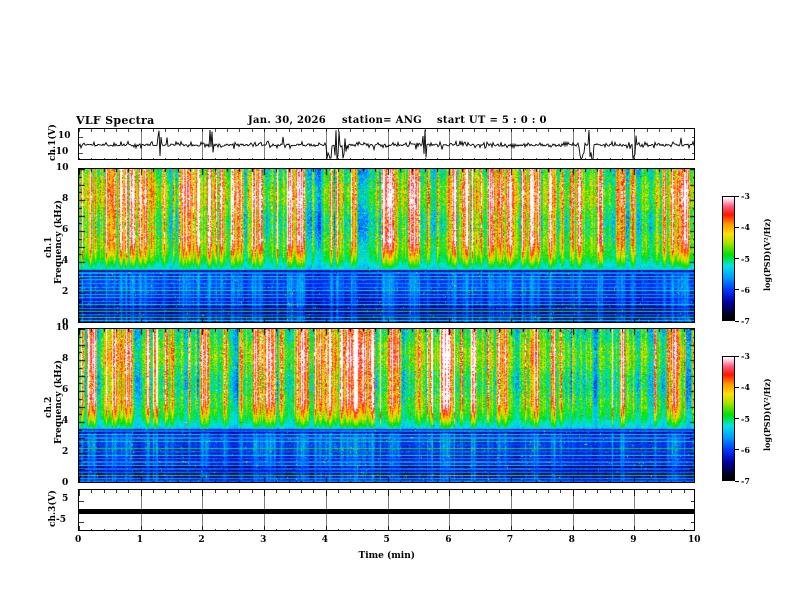 This screenshot has height=612, width=792. I want to click on xtick-3: 3, so click(263, 540).